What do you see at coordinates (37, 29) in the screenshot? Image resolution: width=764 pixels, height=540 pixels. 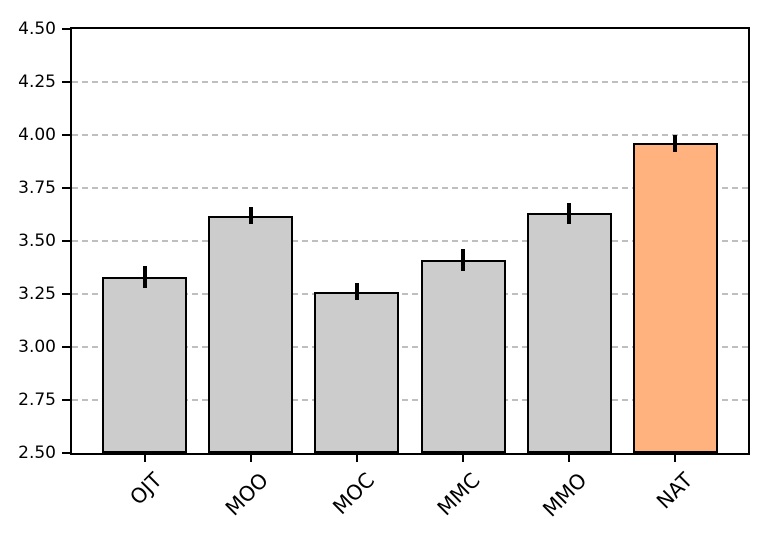 I see `y-tick-label-4.50: 4.50` at bounding box center [37, 29].